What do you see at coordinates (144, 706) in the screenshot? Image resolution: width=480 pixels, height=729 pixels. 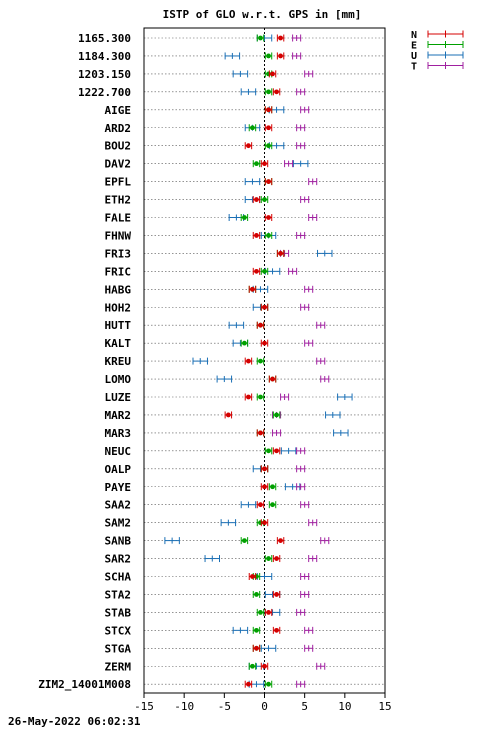 I see `x-tick-label: -15` at bounding box center [144, 706].